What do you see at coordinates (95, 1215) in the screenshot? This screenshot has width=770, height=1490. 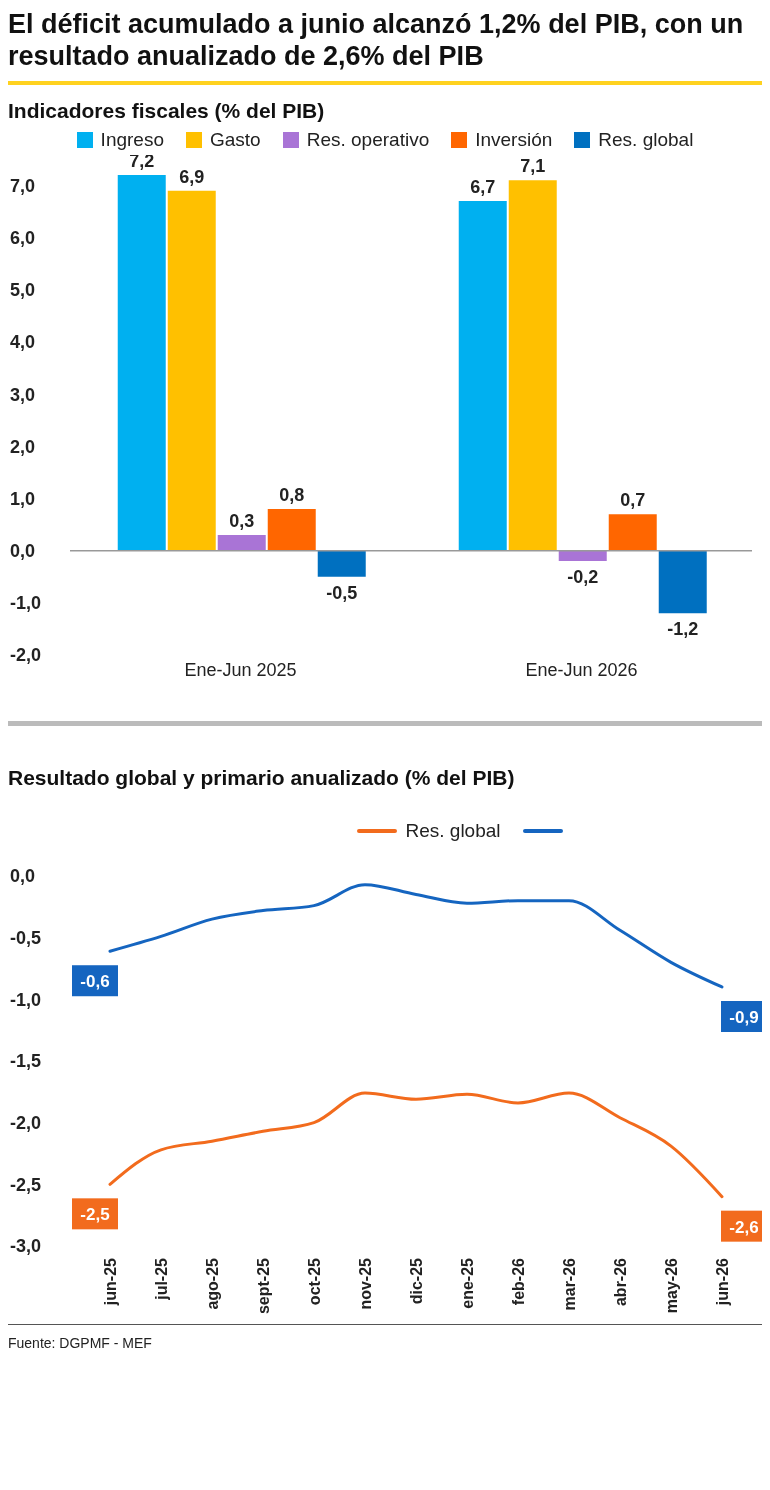 I see `data-label: -2,5` at bounding box center [95, 1215].